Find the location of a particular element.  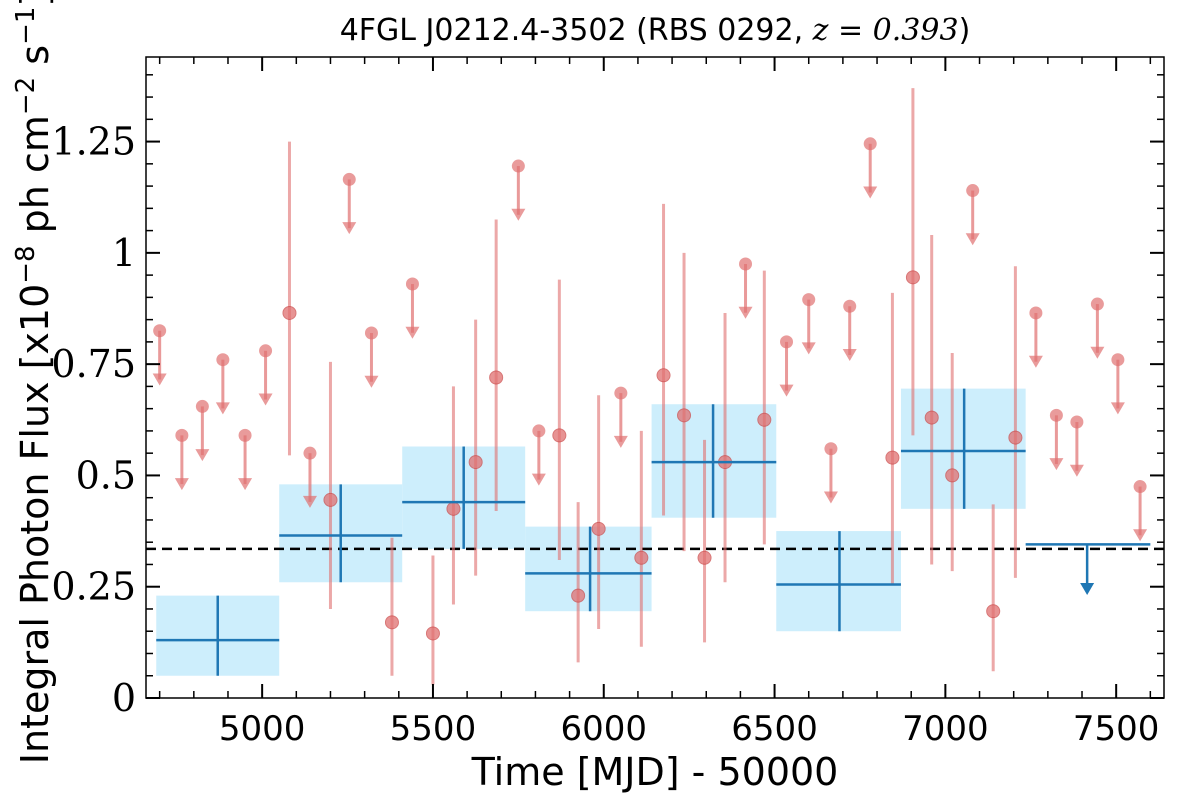

long-bin-box is located at coordinates (588, 569).